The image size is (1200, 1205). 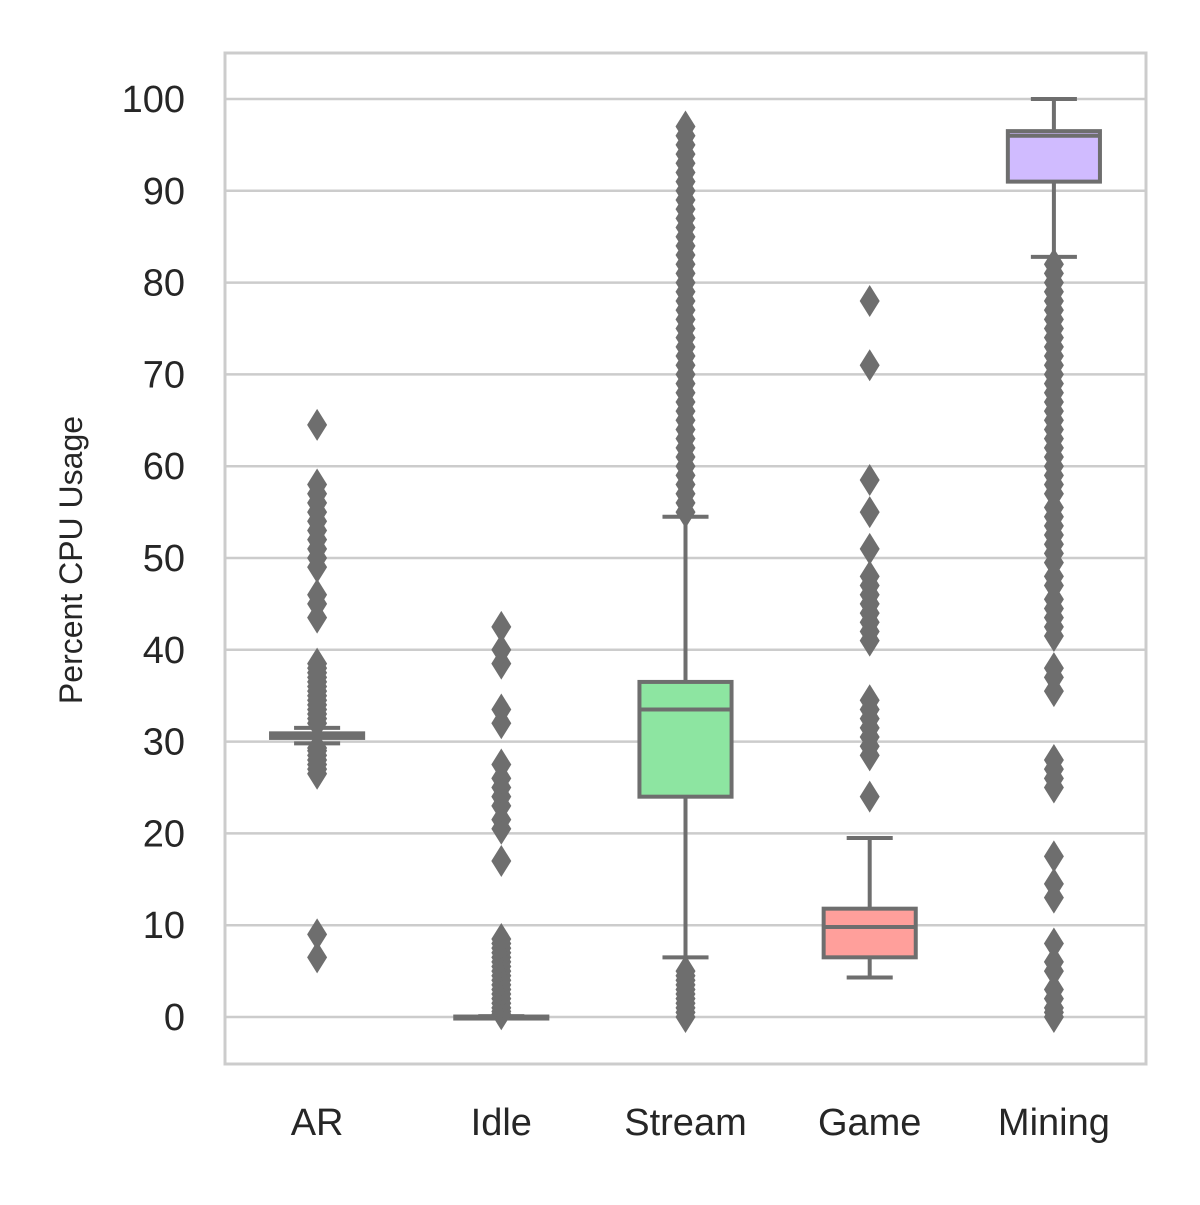 What do you see at coordinates (71, 560) in the screenshot?
I see `y-axis-title: Percent CPU Usage` at bounding box center [71, 560].